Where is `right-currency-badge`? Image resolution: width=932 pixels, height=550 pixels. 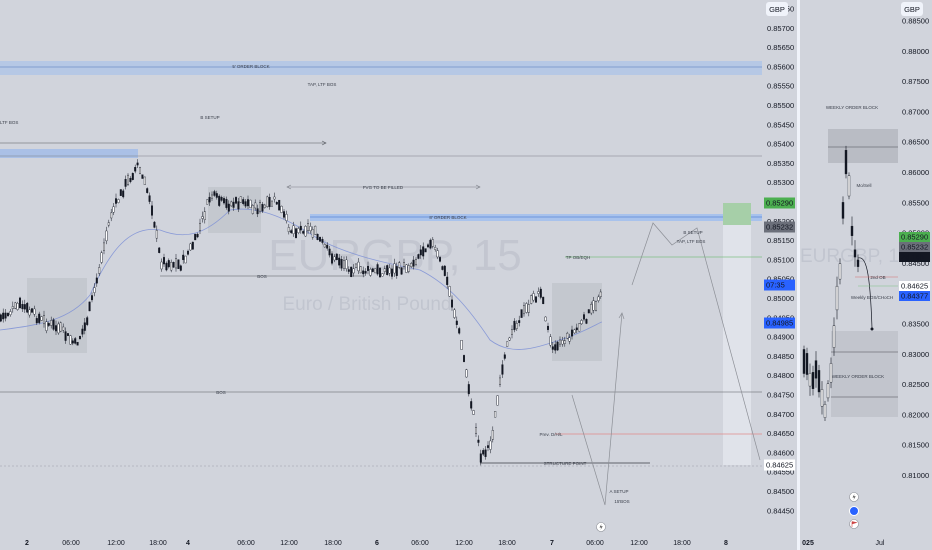
right-currency-badge is located at coordinates (912, 9).